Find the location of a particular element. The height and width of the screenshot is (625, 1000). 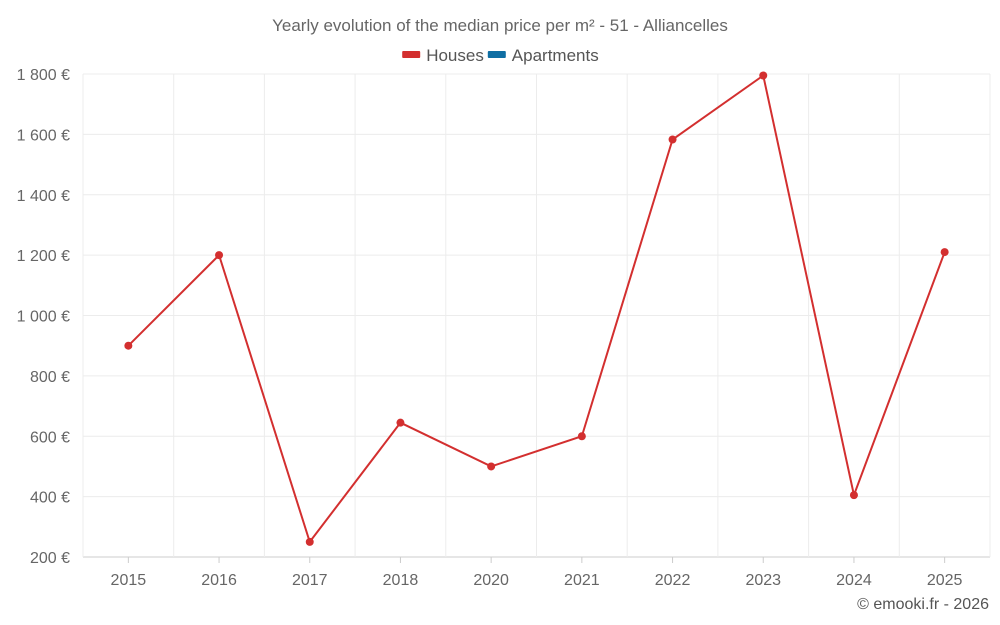

x-tick-label: 2017 is located at coordinates (310, 580).